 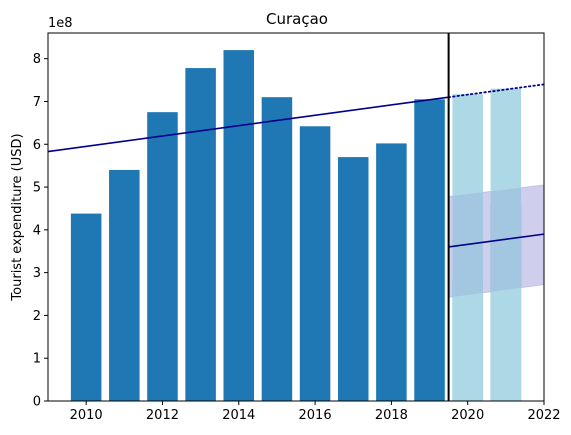 I want to click on y-tick-label-3: 3, so click(x=37, y=273).